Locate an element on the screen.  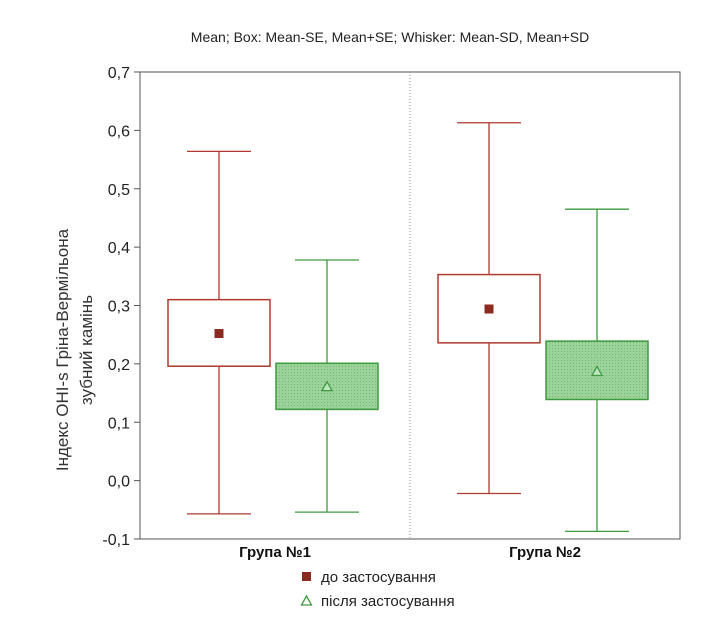
y-tick-label: 0,3 is located at coordinates (119, 307).